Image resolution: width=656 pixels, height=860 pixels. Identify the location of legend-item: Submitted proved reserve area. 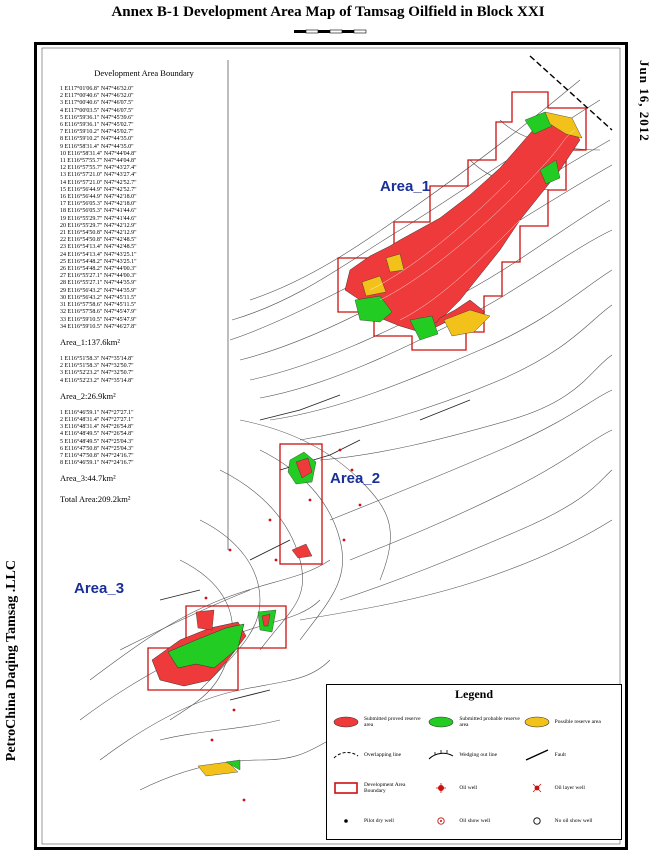
(378, 721).